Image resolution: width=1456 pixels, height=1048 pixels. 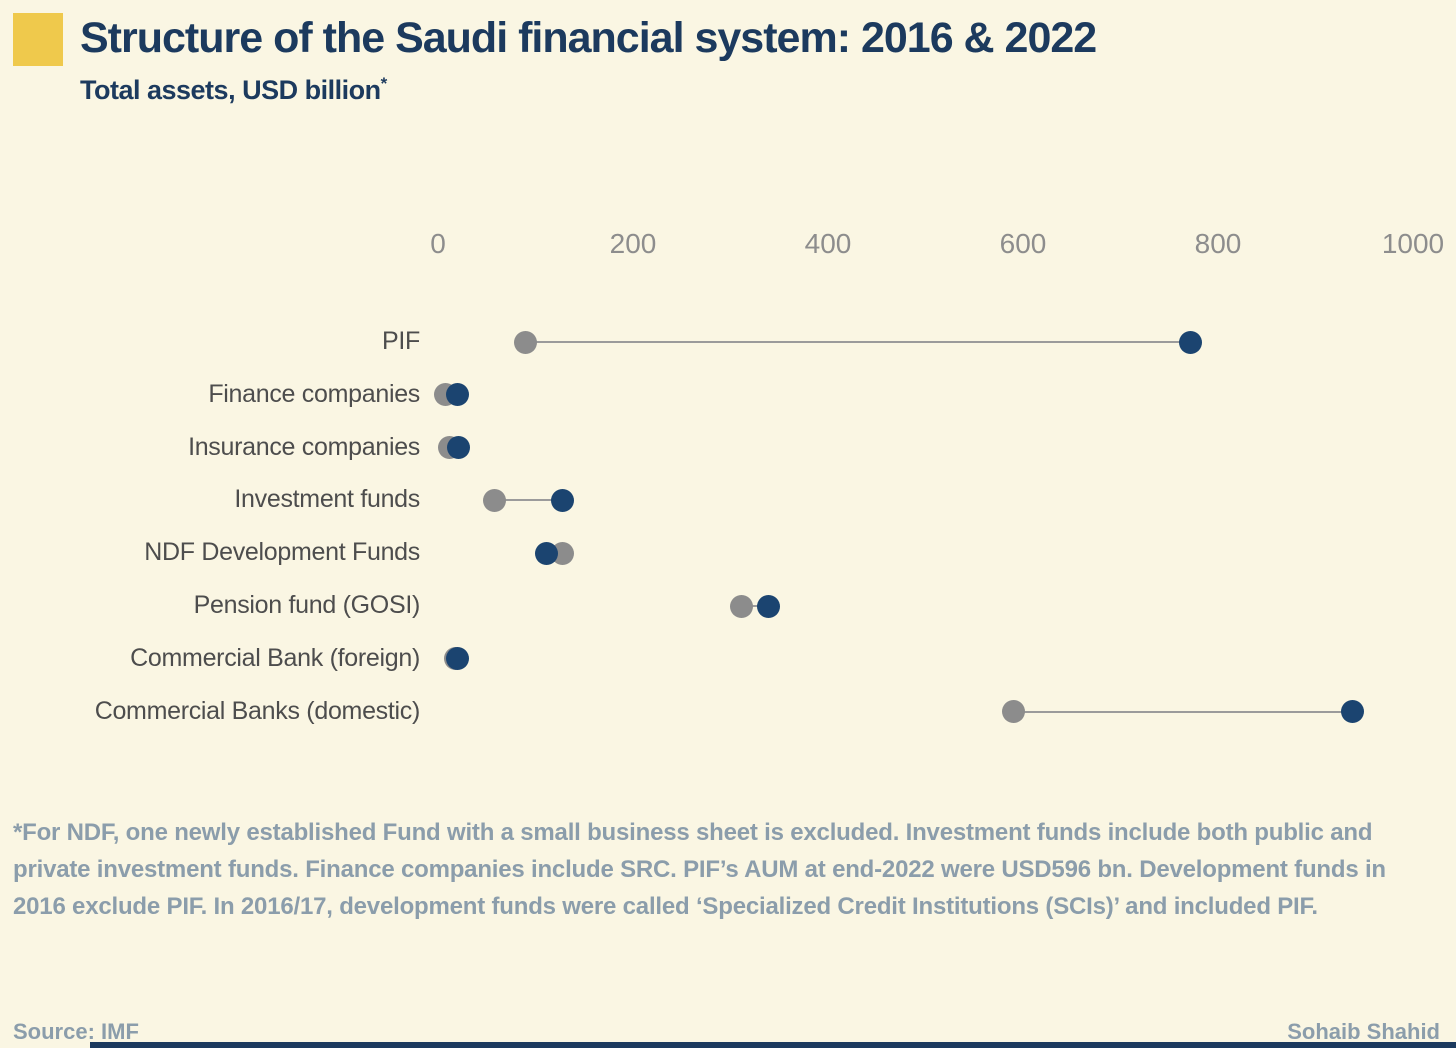 I want to click on x-axis-tick-label: 200, so click(x=633, y=243).